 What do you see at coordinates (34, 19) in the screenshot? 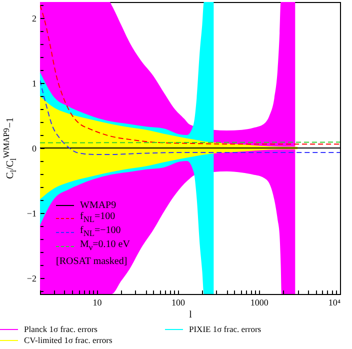
I see `y-tick-label: 2` at bounding box center [34, 19].